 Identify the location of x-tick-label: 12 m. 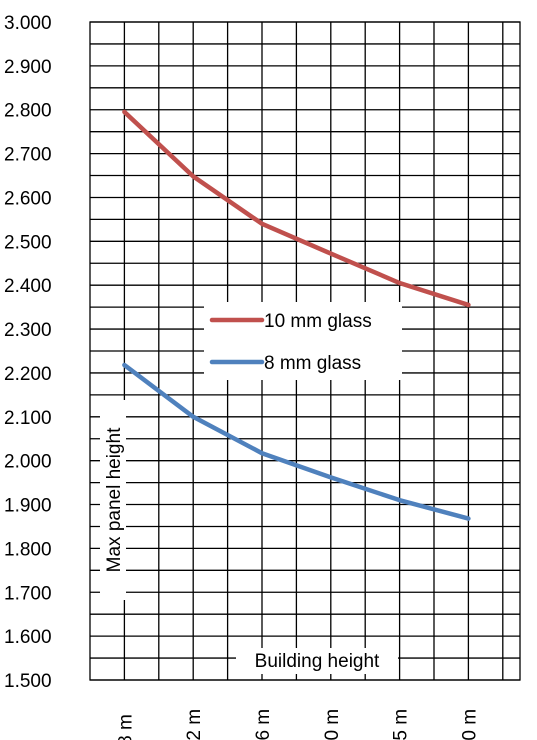
(194, 724).